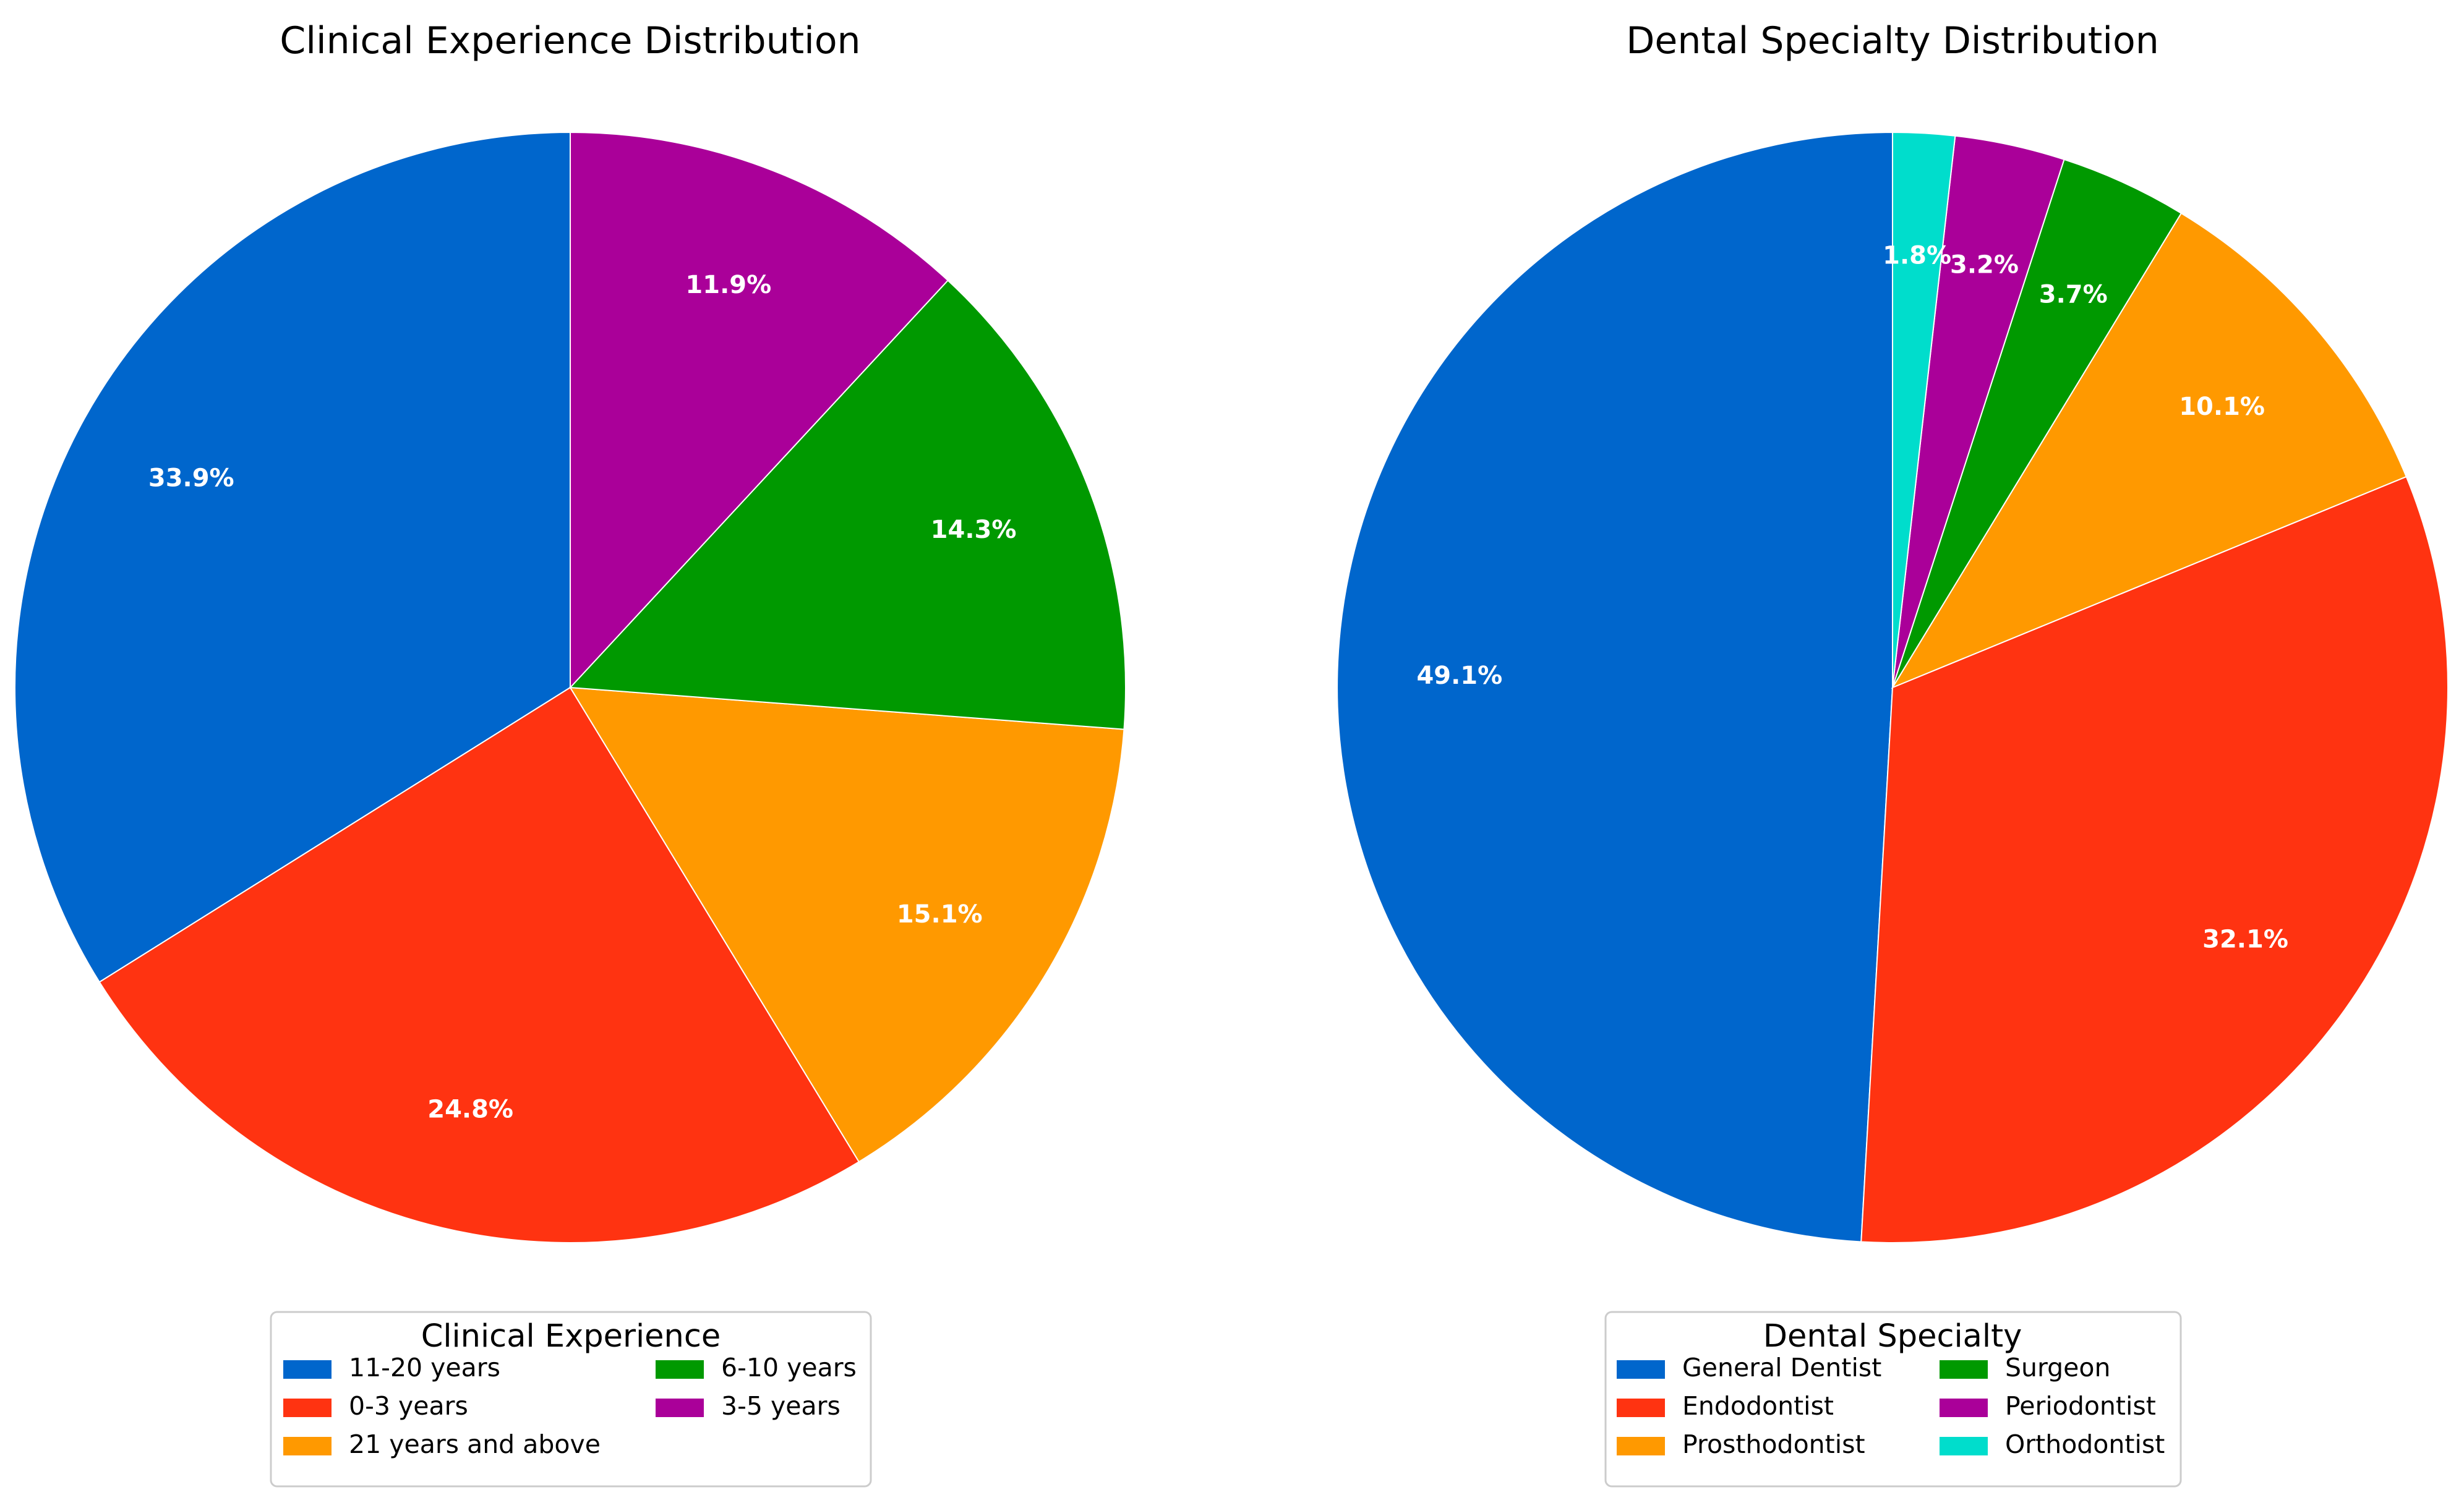 This screenshot has width=2464, height=1495. I want to click on legend-label-21-years-and-above: 21 years and above, so click(475, 1444).